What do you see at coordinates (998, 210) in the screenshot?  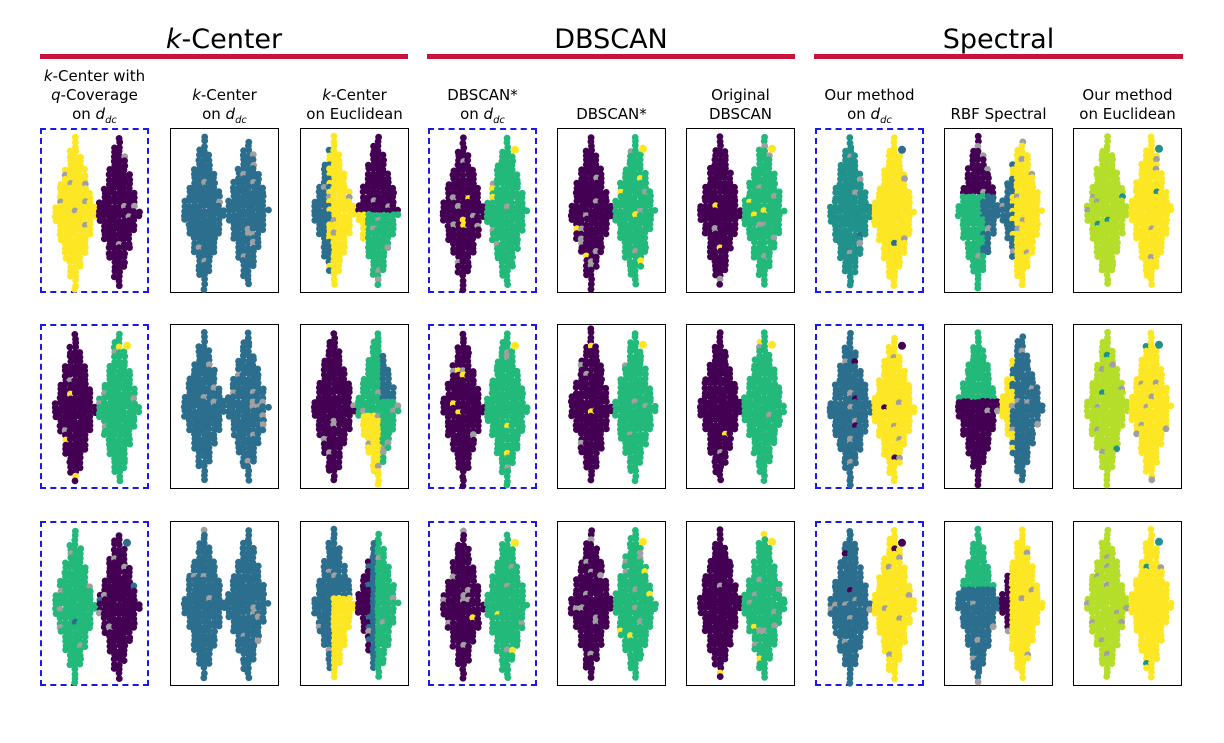 I see `scatter-panel-r0-c7` at bounding box center [998, 210].